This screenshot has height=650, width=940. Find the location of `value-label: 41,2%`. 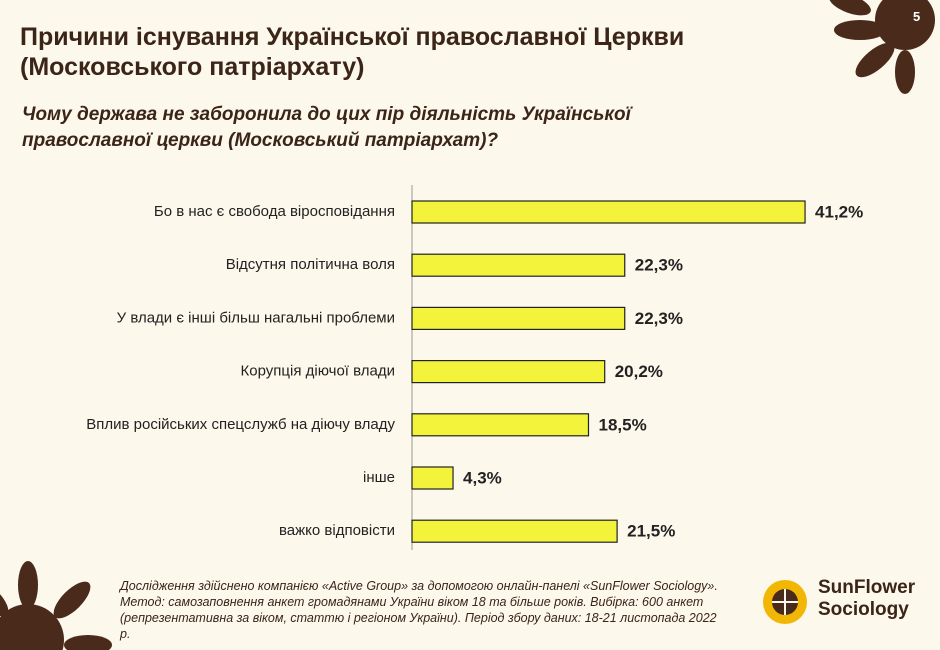

value-label: 41,2% is located at coordinates (839, 211).